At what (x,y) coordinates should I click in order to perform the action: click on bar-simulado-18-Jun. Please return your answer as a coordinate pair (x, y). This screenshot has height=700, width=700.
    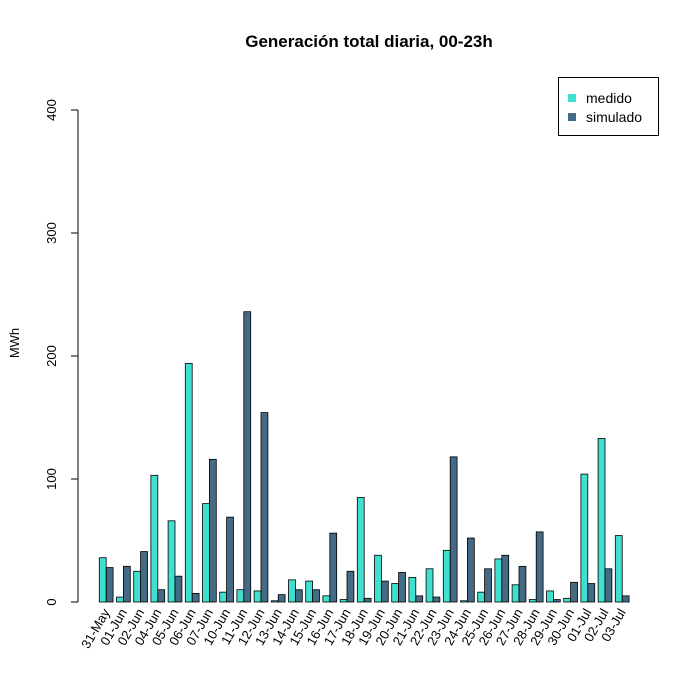
    Looking at the image, I should click on (367, 600).